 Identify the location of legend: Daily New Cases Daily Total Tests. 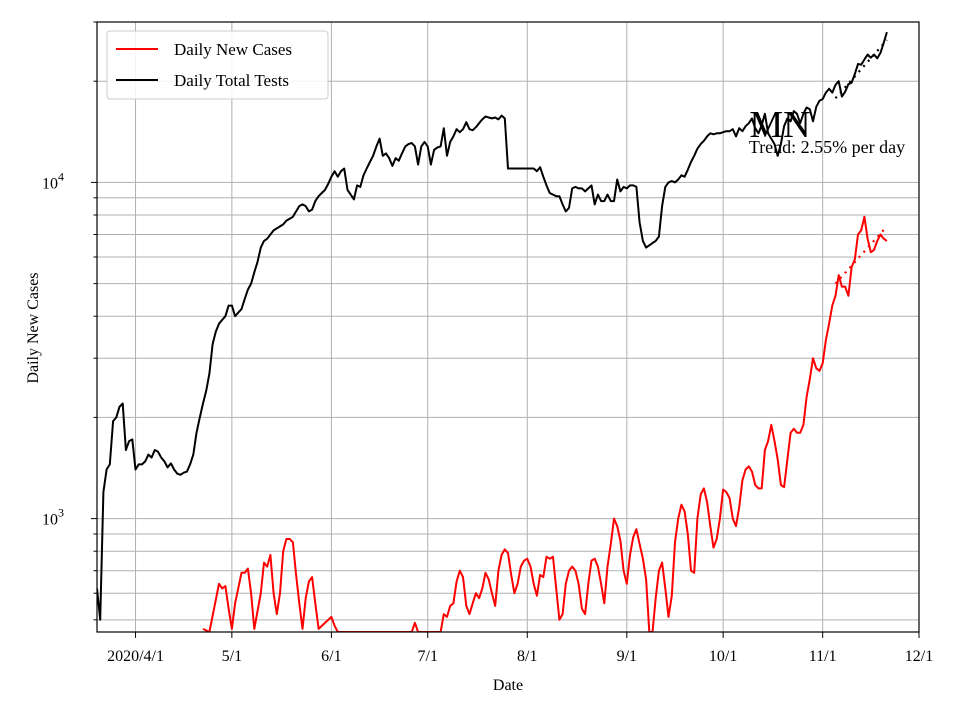
(217, 65).